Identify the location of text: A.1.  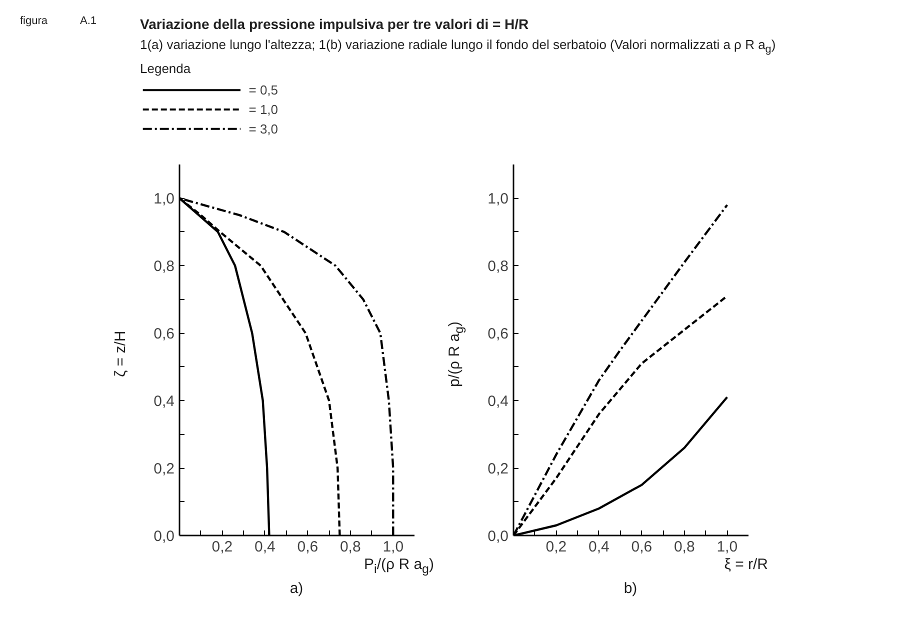
(88, 21).